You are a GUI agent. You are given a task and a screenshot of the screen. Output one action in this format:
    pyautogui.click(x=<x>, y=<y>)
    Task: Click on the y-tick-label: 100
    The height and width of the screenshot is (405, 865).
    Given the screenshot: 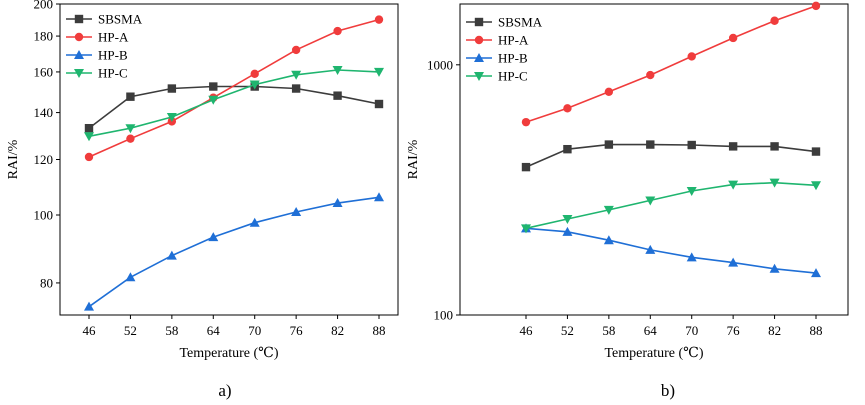 What is the action you would take?
    pyautogui.click(x=444, y=315)
    